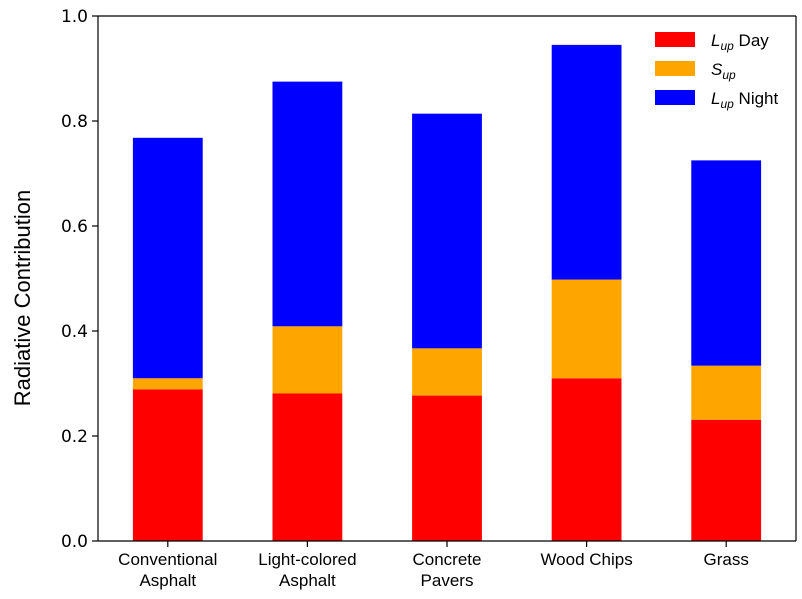 Image resolution: width=802 pixels, height=599 pixels. Describe the element at coordinates (167, 570) in the screenshot. I see `x-tick-label: Conventional Asphalt` at that location.